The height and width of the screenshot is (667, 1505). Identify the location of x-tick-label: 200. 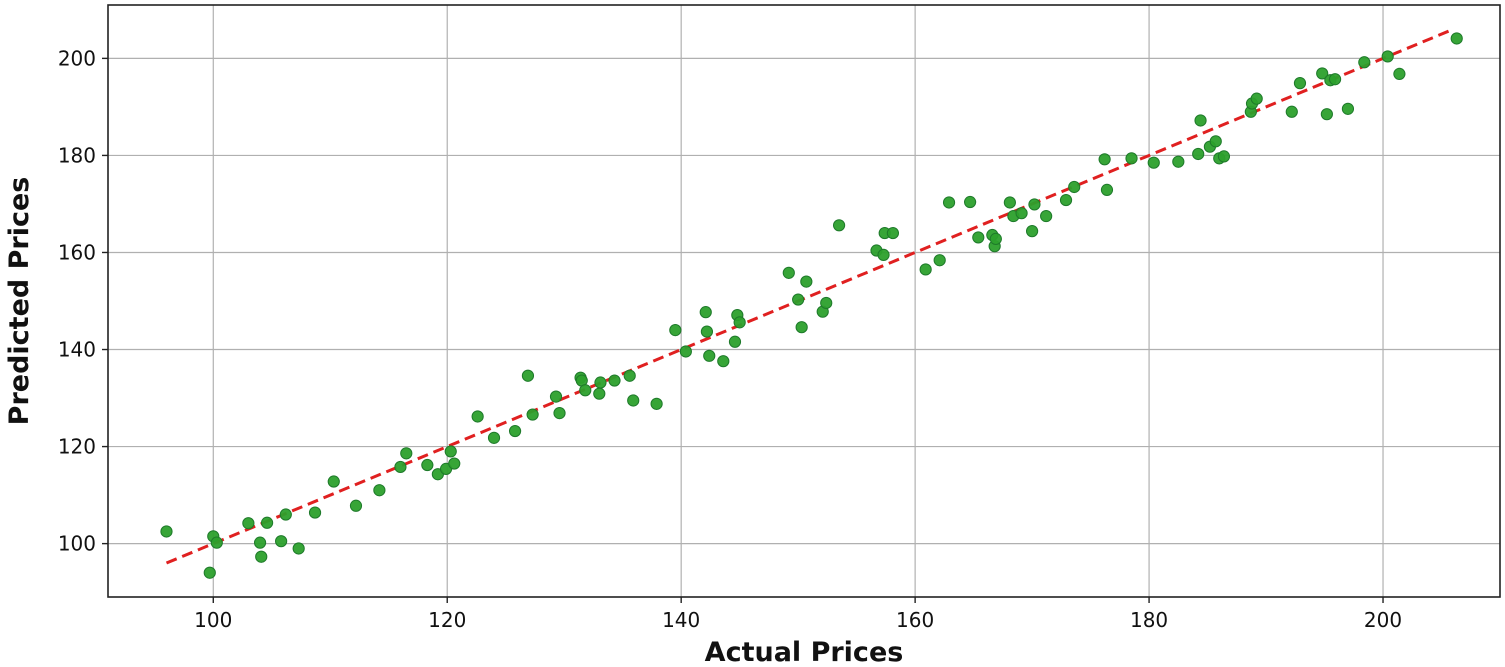
(1383, 620).